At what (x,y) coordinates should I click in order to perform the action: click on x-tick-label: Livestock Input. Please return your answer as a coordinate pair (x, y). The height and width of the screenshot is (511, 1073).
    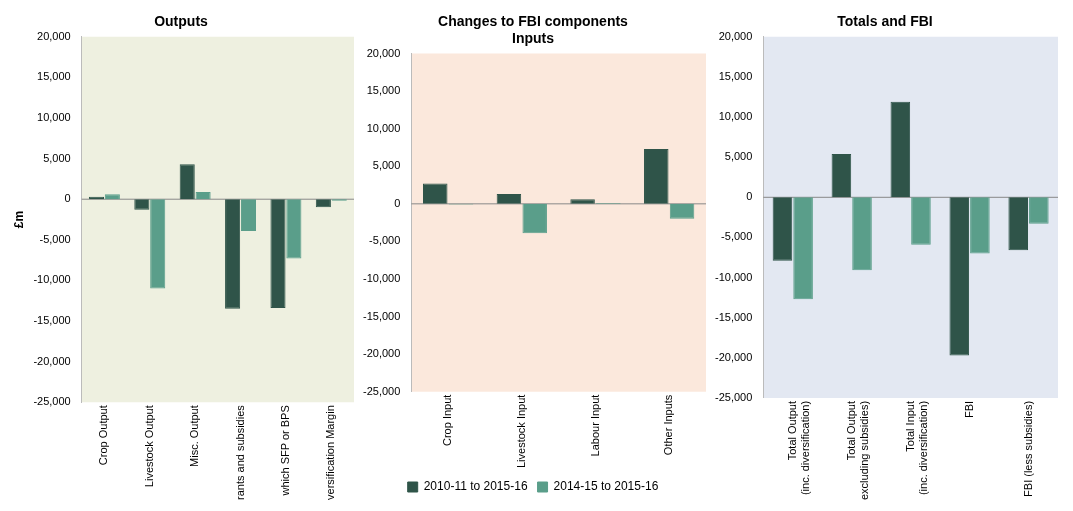
    Looking at the image, I should click on (520, 431).